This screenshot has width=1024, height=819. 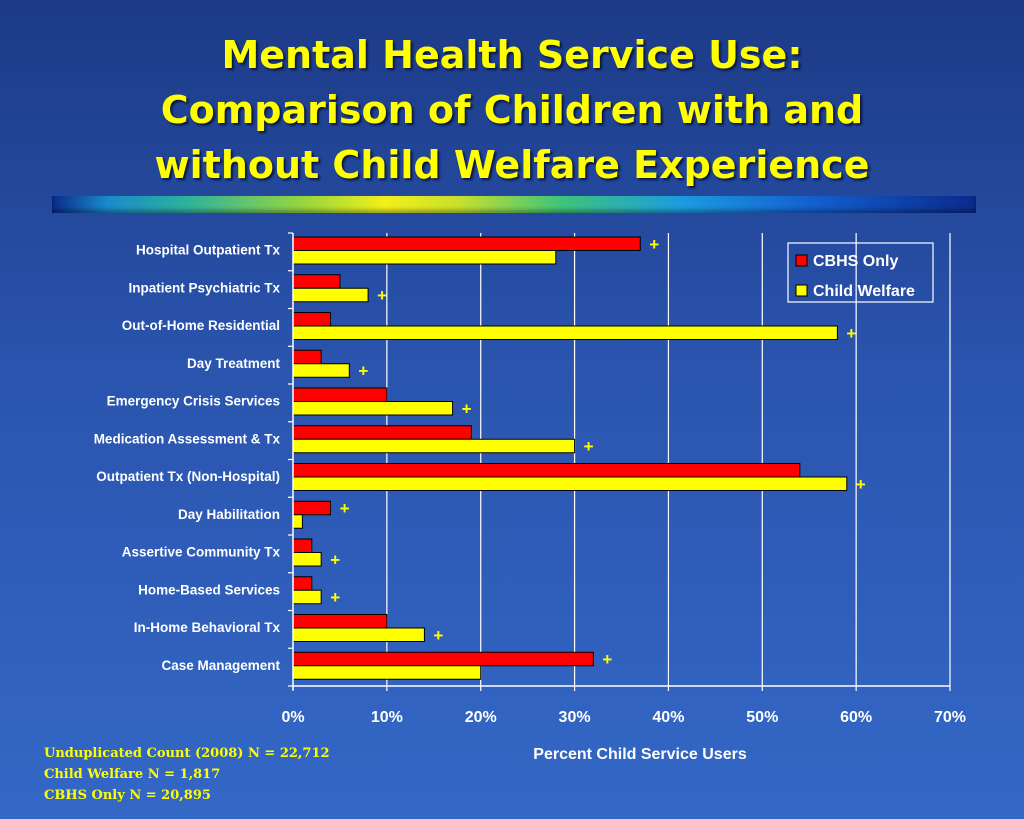 I want to click on legend-swatch-child-welfare, so click(x=801, y=290).